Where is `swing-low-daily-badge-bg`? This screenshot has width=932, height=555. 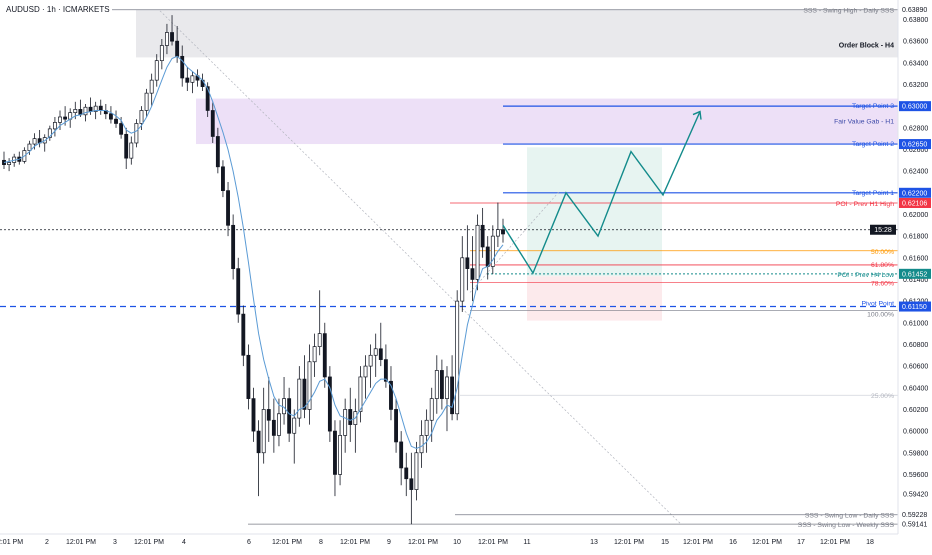 swing-low-daily-badge-bg is located at coordinates (915, 514).